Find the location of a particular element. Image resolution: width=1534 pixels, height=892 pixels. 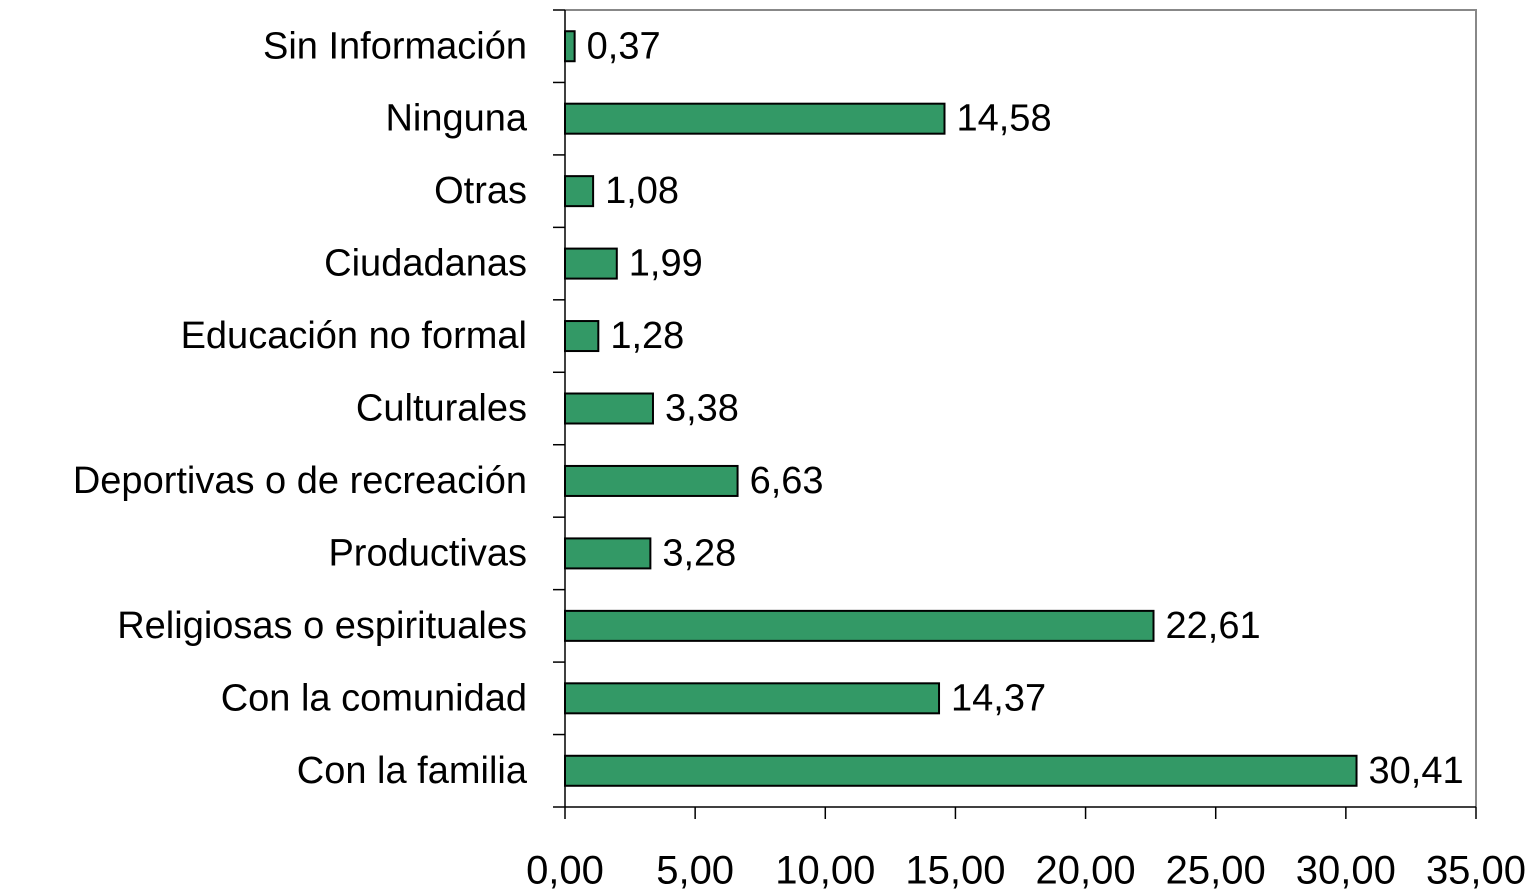

x-tick-label: 10,00 is located at coordinates (825, 870).